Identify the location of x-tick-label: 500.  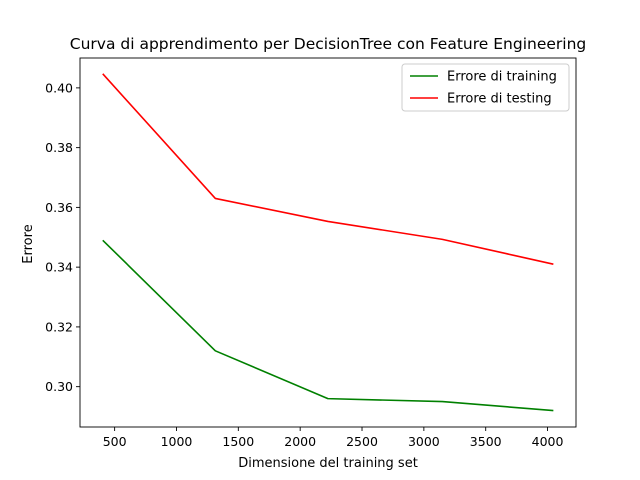
(115, 441).